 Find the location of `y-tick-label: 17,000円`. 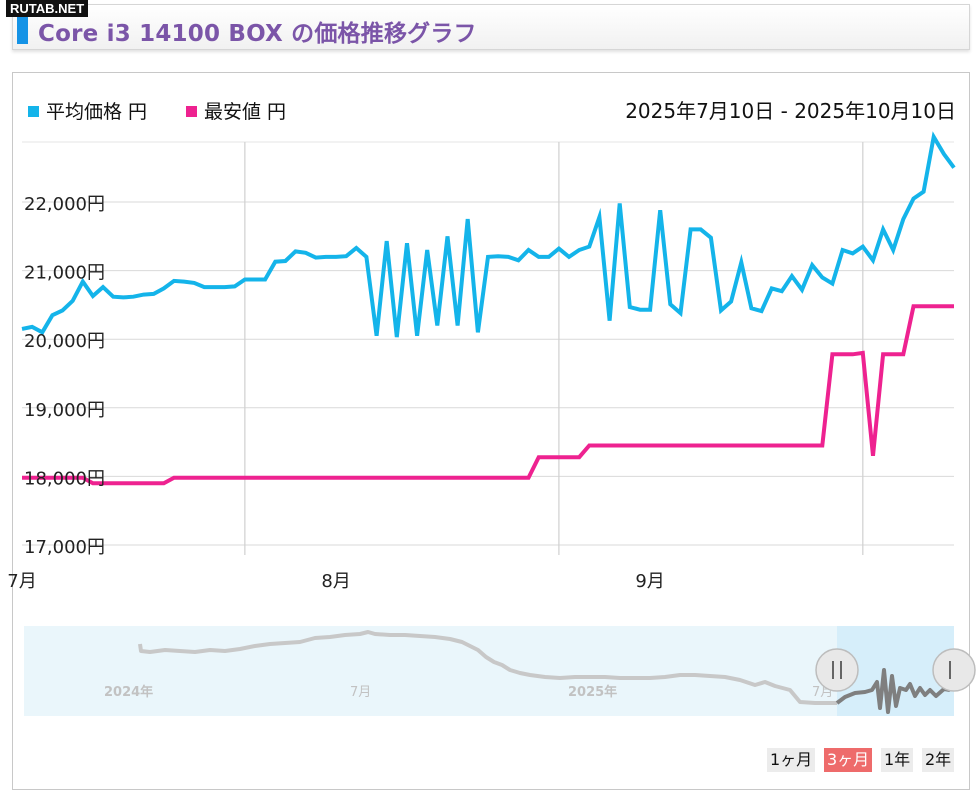

y-tick-label: 17,000円 is located at coordinates (64, 547).